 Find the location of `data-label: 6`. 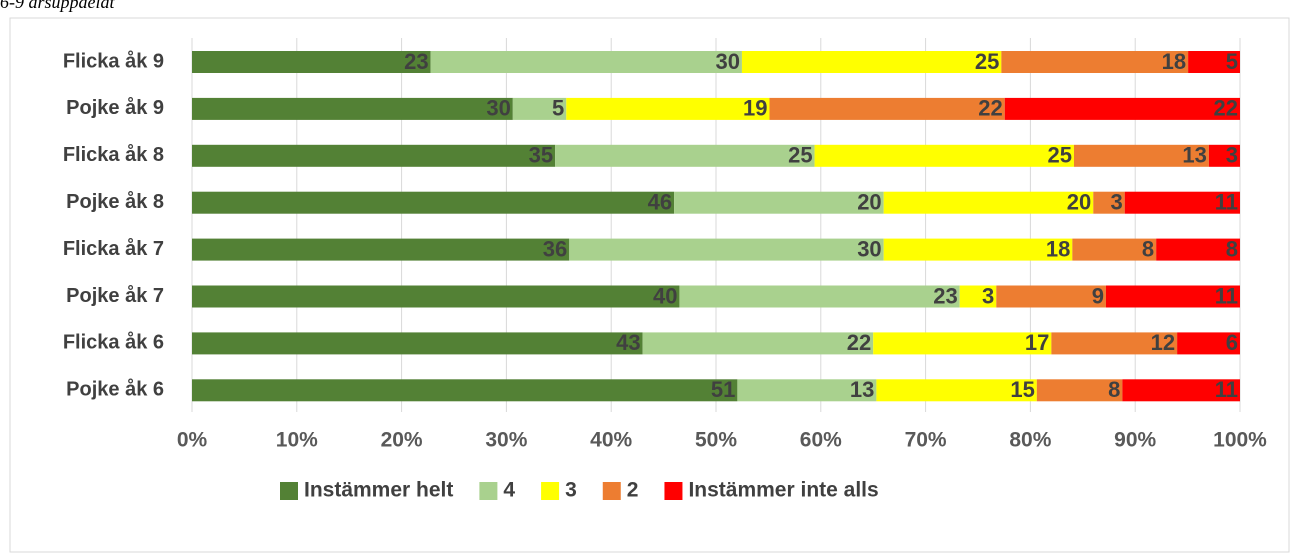

data-label: 6 is located at coordinates (1232, 342).